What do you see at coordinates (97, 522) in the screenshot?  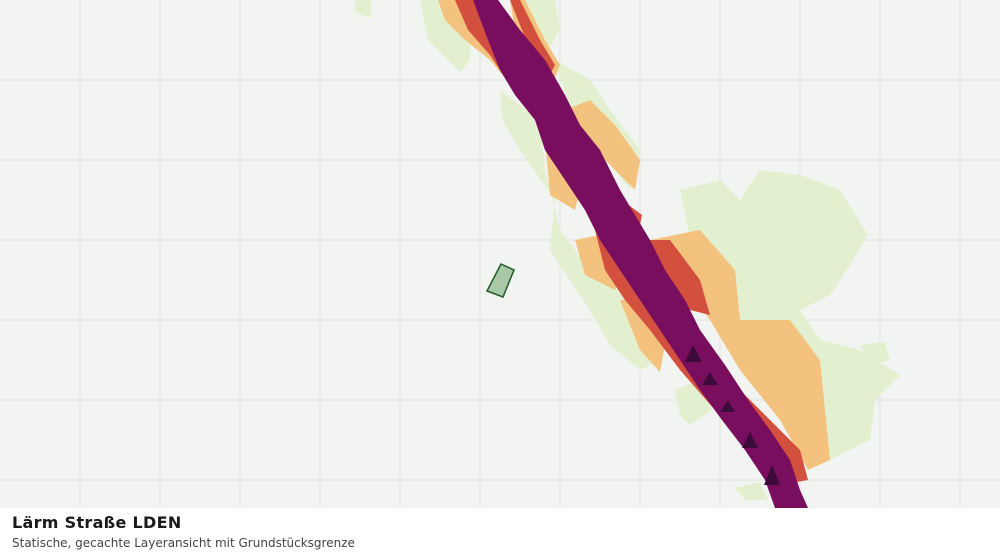 I see `layer-title: Lärm Straße LDEN` at bounding box center [97, 522].